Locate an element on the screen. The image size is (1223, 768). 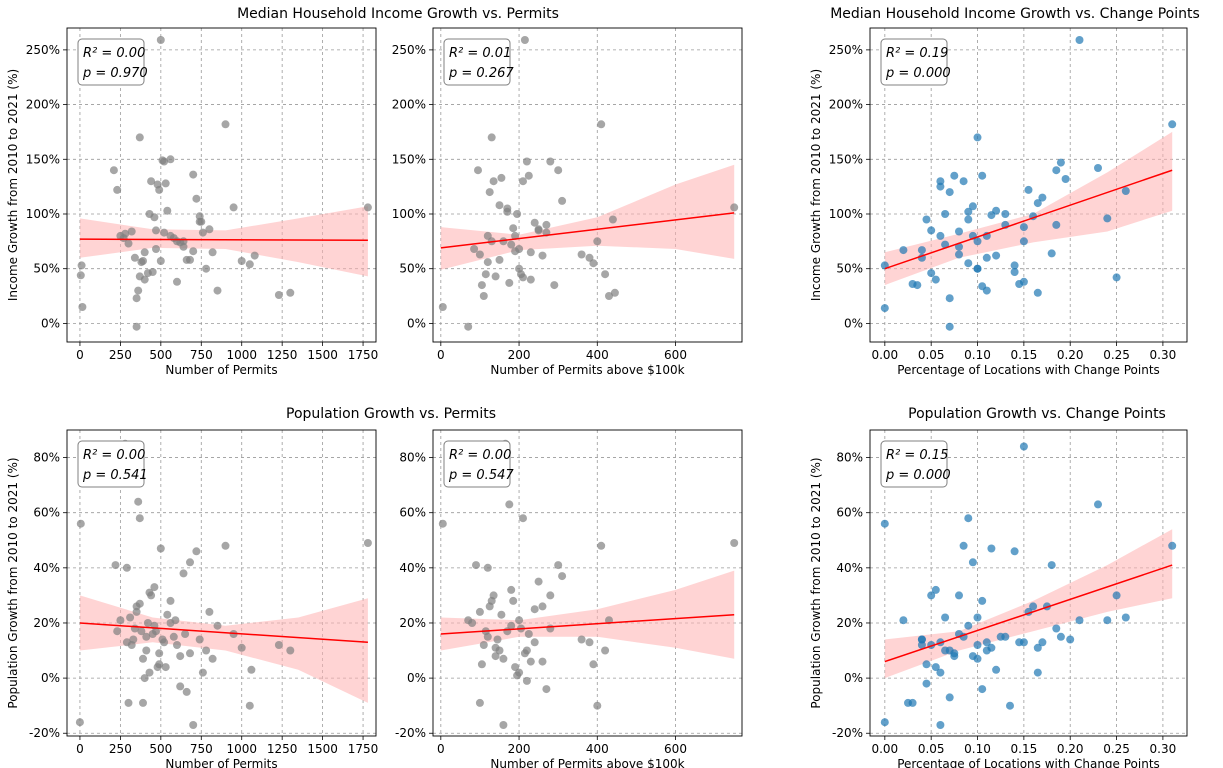
p-value-label: p = 0.267 is located at coordinates (481, 73).